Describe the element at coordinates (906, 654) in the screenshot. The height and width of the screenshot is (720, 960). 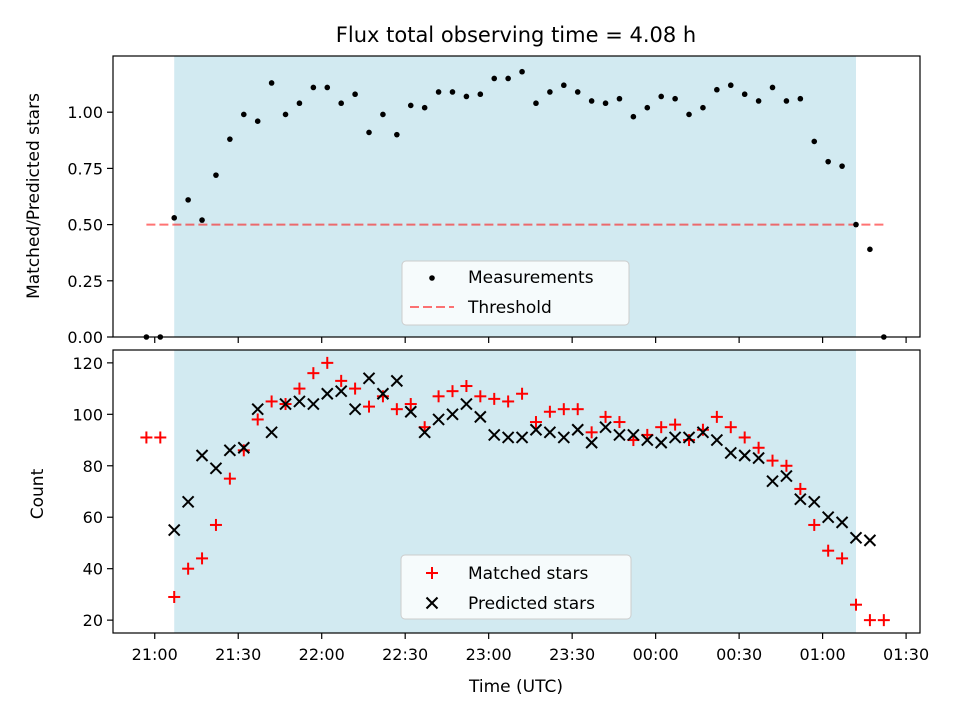
I see `x-tick-label: 01:30` at that location.